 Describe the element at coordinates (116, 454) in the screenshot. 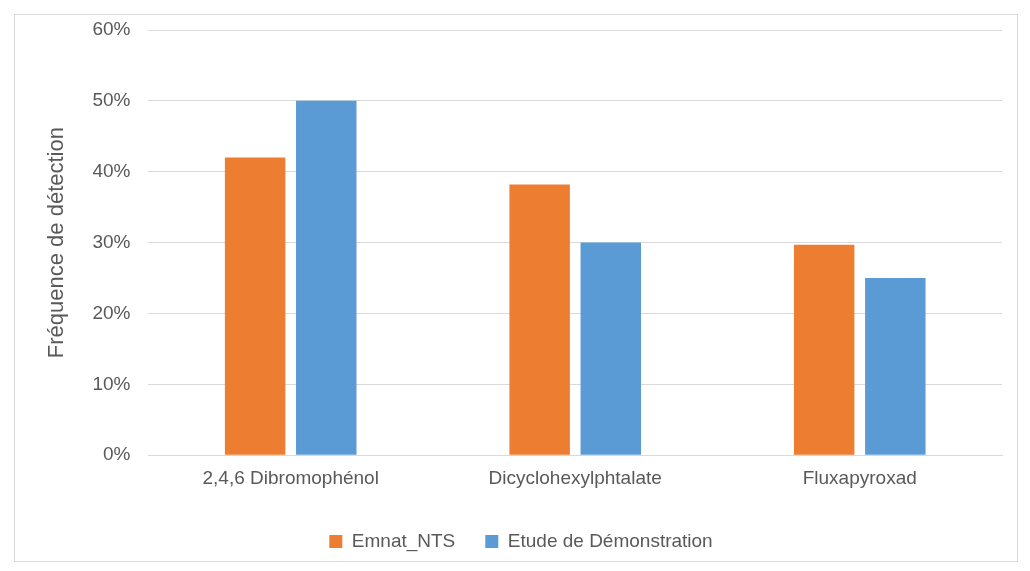

I see `y-tick-label: 0%` at that location.